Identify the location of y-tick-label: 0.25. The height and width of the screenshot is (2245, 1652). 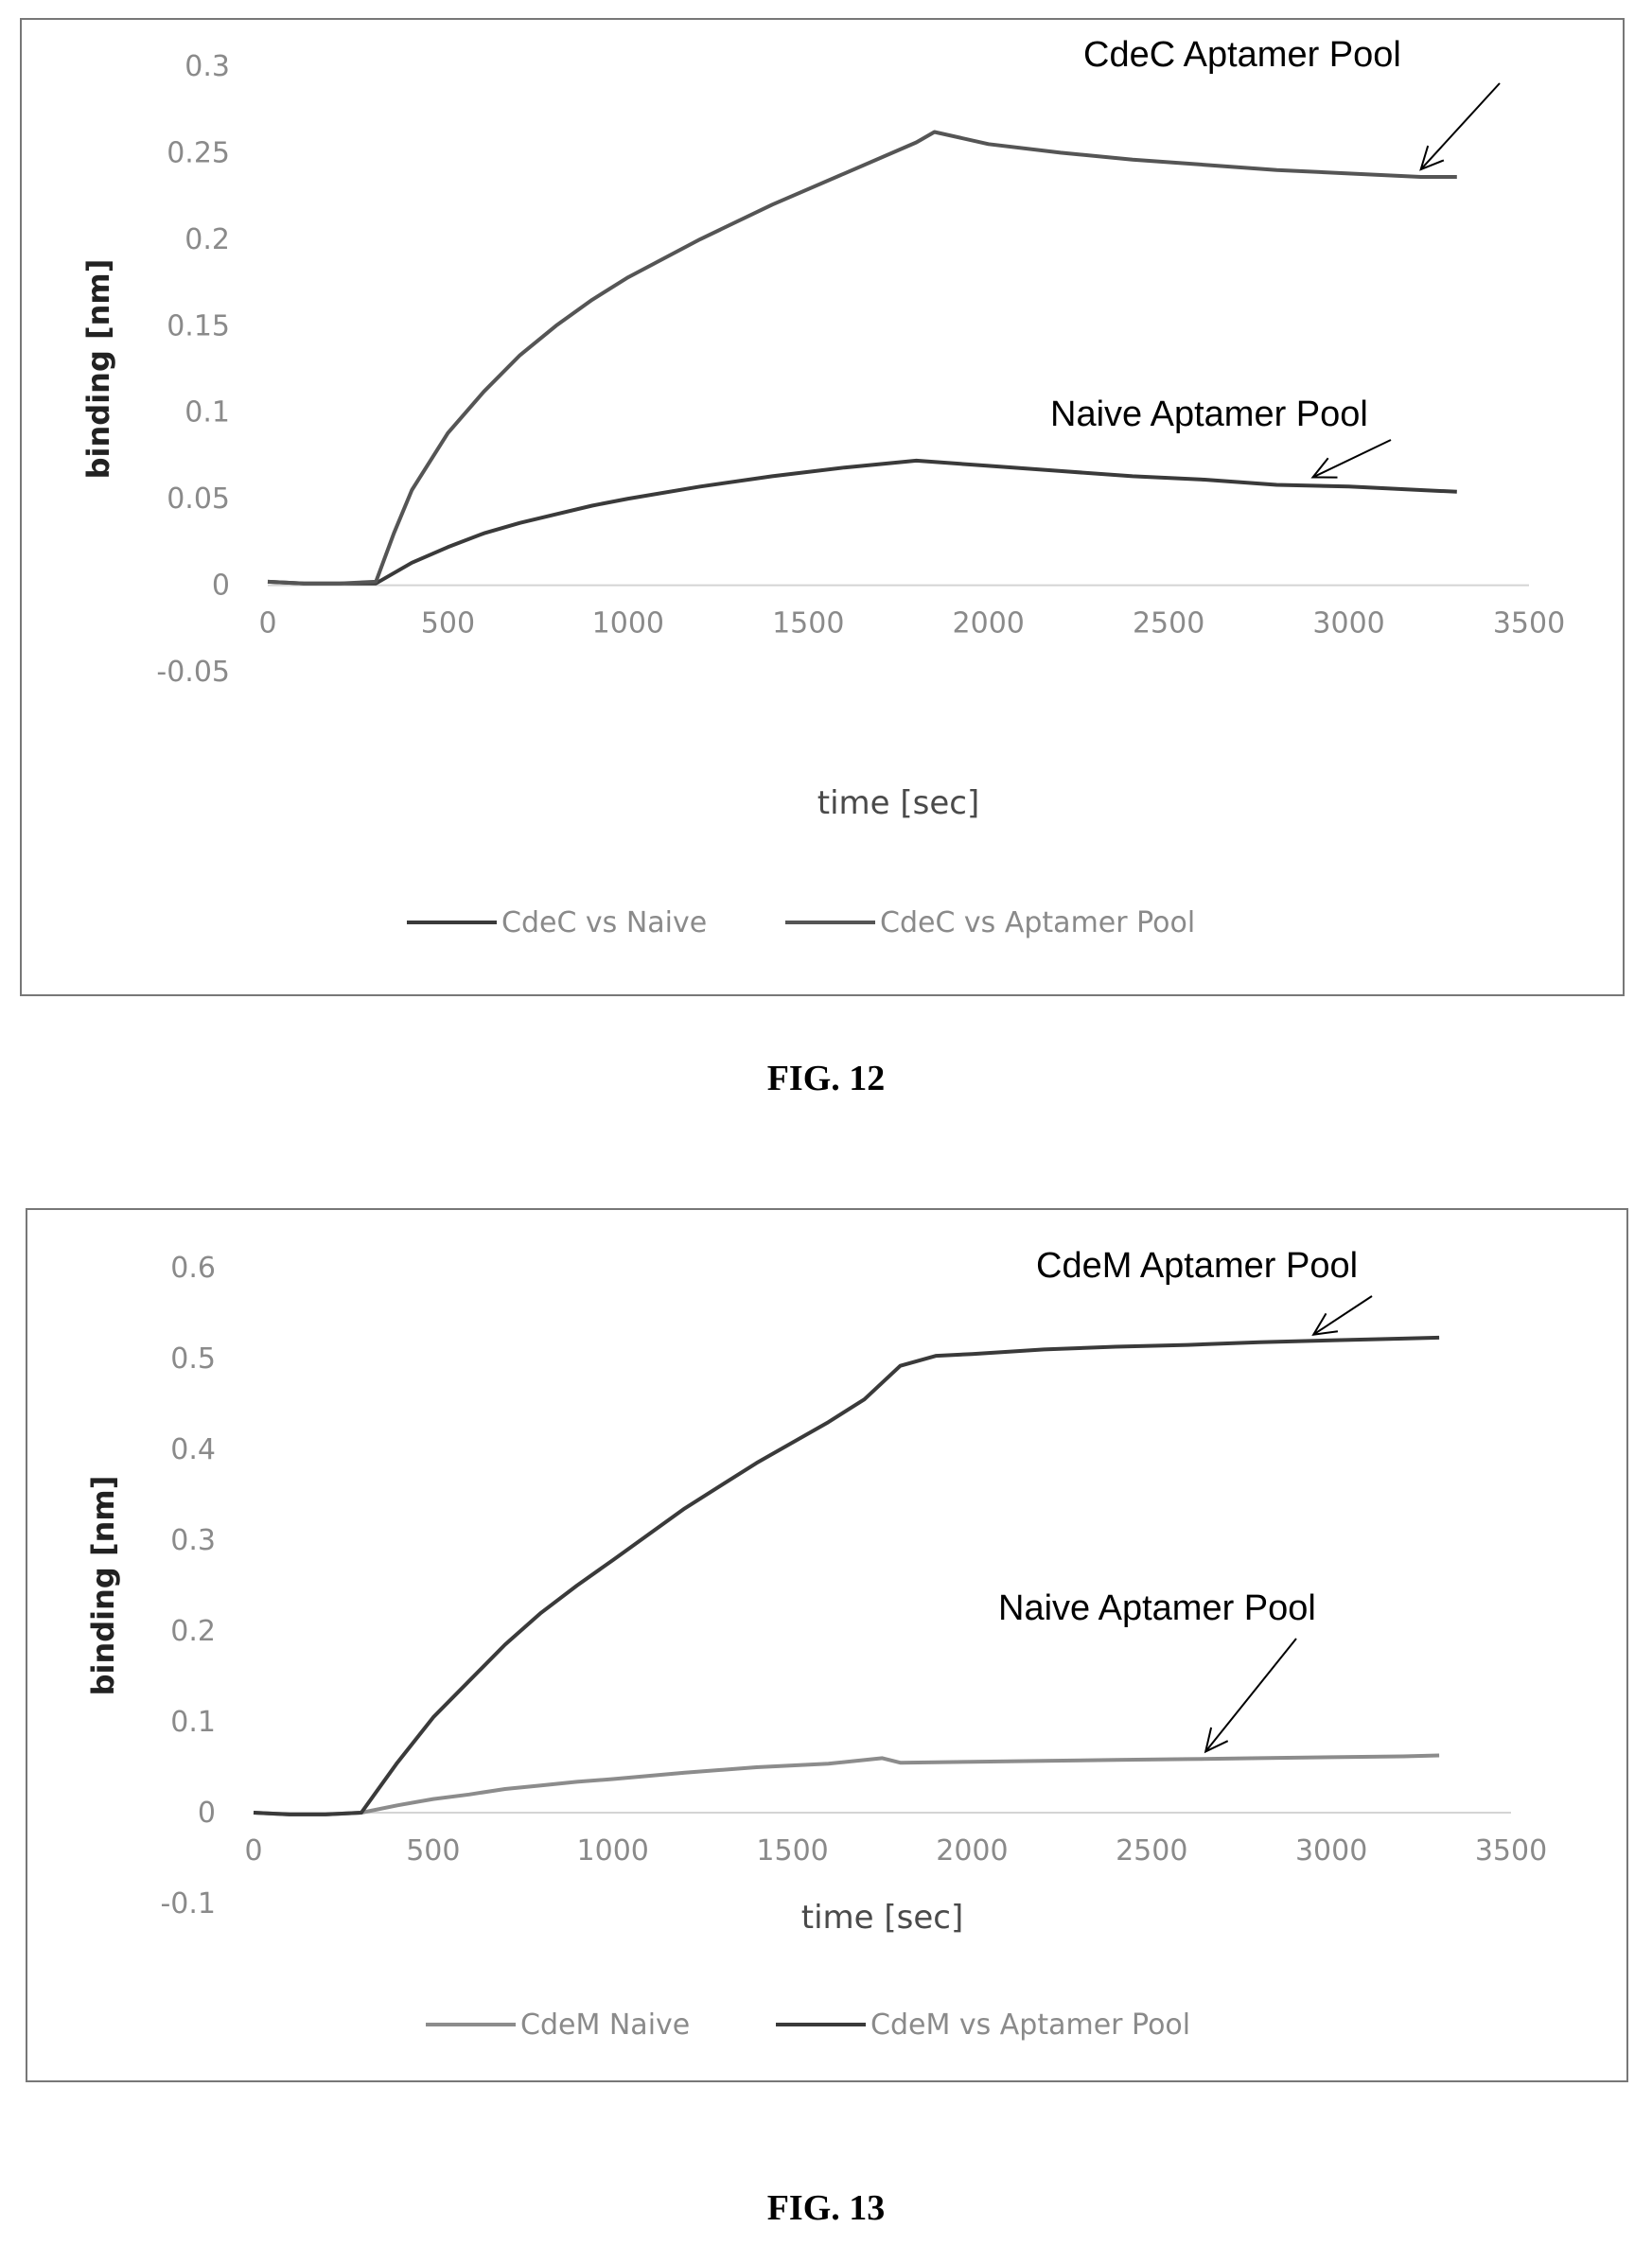
(198, 152).